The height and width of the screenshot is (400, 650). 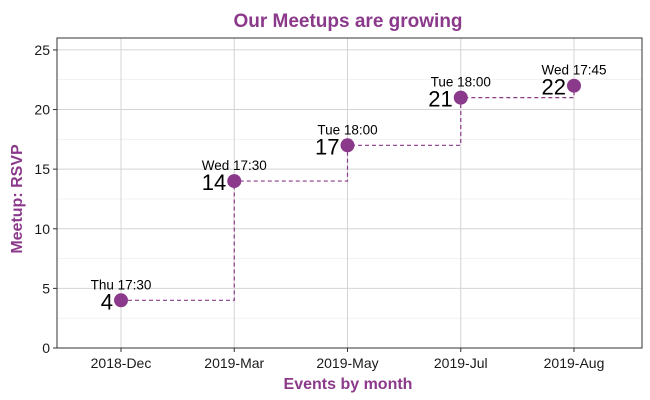 What do you see at coordinates (573, 70) in the screenshot?
I see `point-time-label: Wed 17:45` at bounding box center [573, 70].